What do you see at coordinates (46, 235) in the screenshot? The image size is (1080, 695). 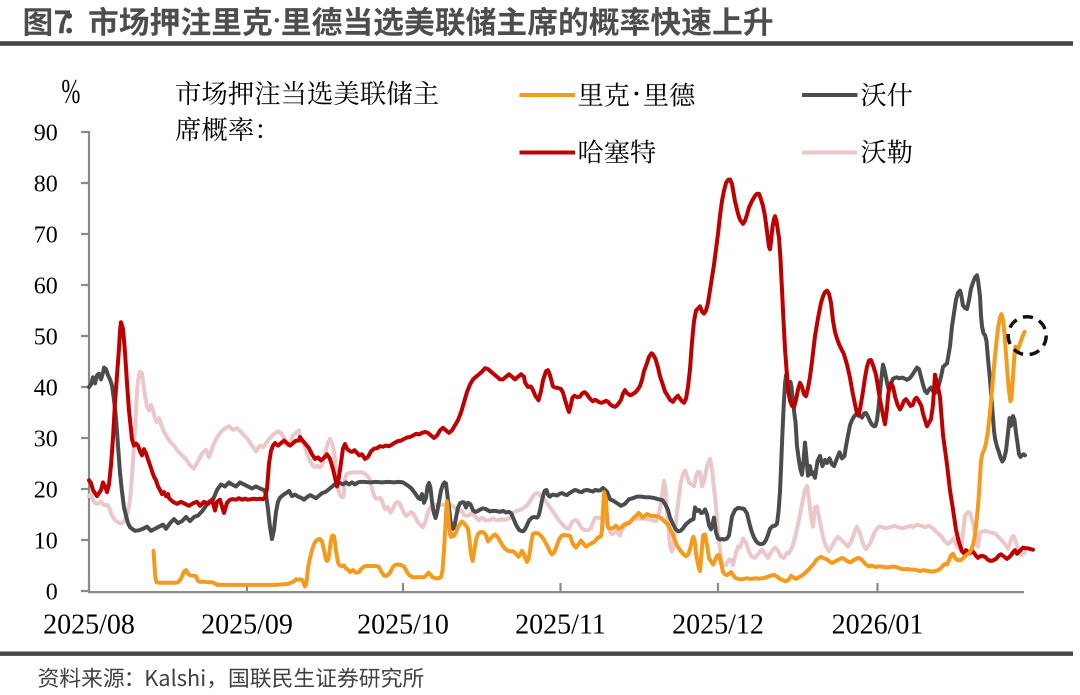 I see `svg-text: 70` at bounding box center [46, 235].